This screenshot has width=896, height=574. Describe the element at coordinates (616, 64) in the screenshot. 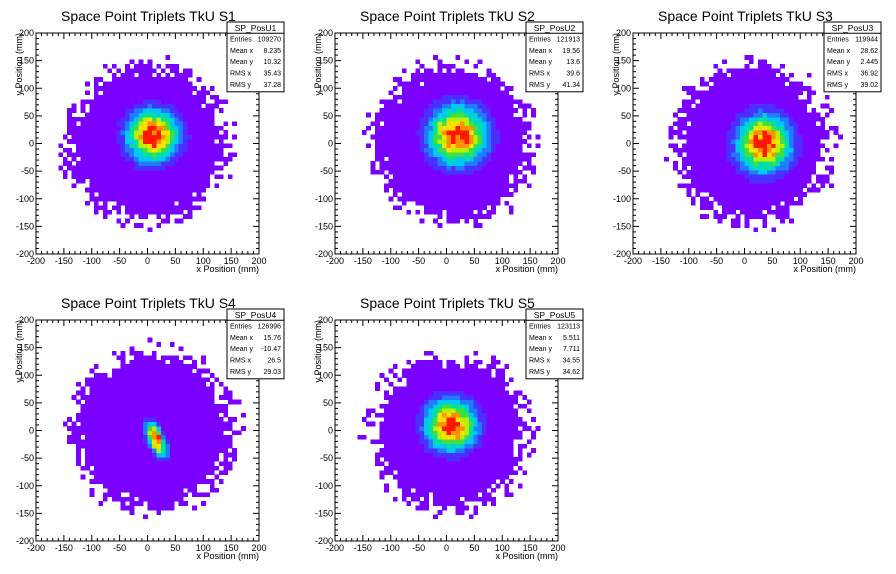

I see `y-axis-label: y Position (mm)` at that location.